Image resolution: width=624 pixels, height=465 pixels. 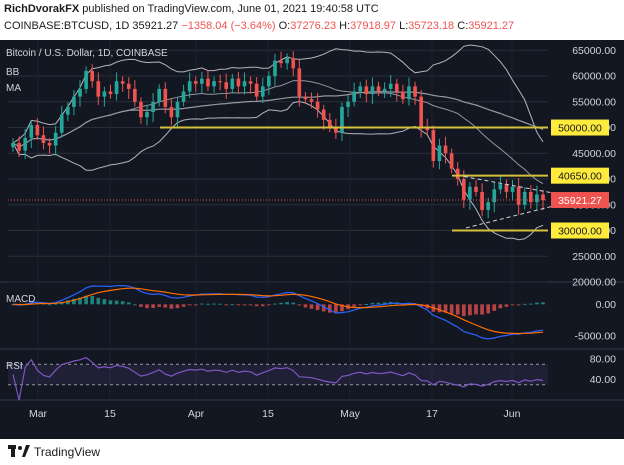 What do you see at coordinates (431, 26) in the screenshot?
I see `low-value: 35723.18` at bounding box center [431, 26].